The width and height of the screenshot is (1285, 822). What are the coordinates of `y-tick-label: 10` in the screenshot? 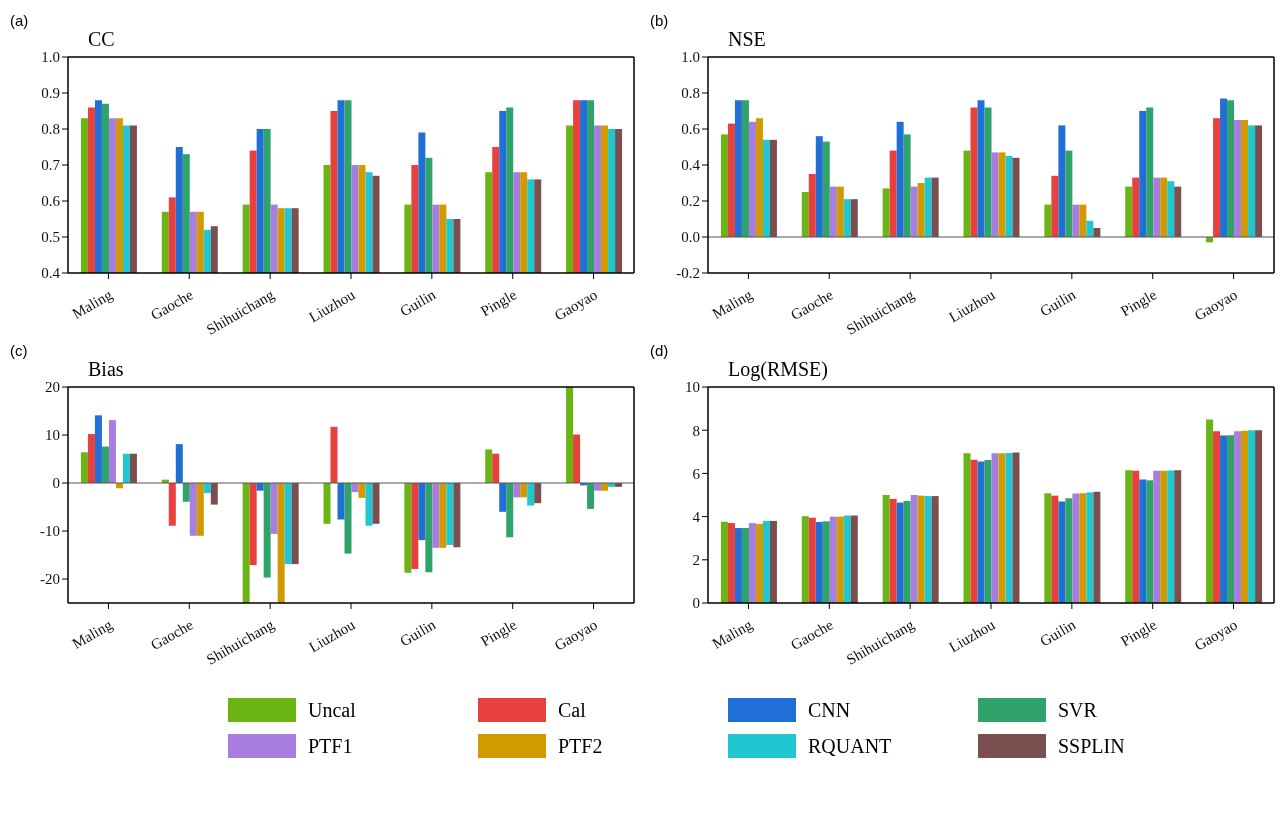 It's located at (692, 387).